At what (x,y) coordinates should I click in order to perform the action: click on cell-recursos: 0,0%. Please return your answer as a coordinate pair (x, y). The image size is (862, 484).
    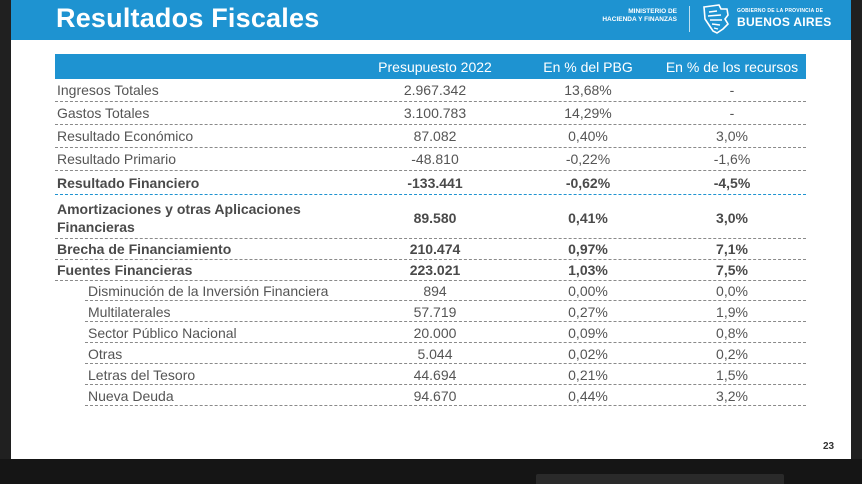
    Looking at the image, I should click on (732, 291).